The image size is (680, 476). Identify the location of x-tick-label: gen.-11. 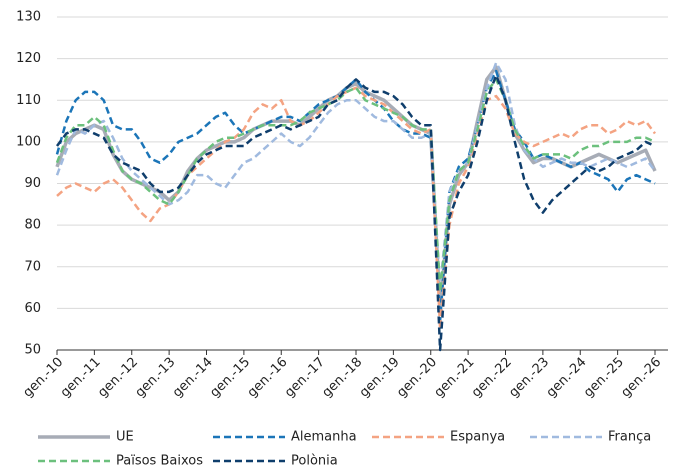
(81, 378).